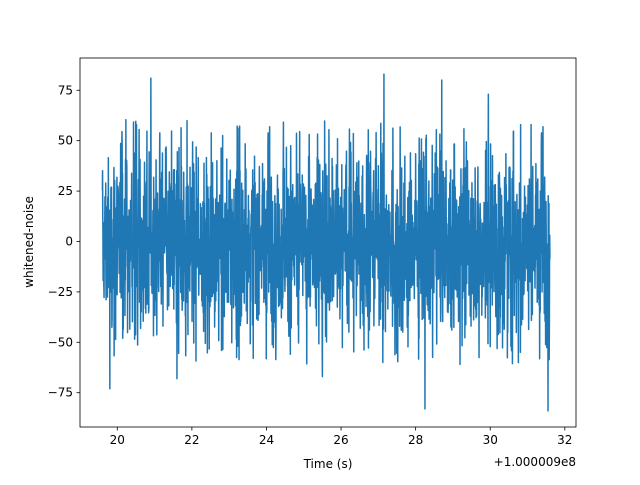 The width and height of the screenshot is (640, 485). What do you see at coordinates (117, 440) in the screenshot?
I see `x-tick-label: 20` at bounding box center [117, 440].